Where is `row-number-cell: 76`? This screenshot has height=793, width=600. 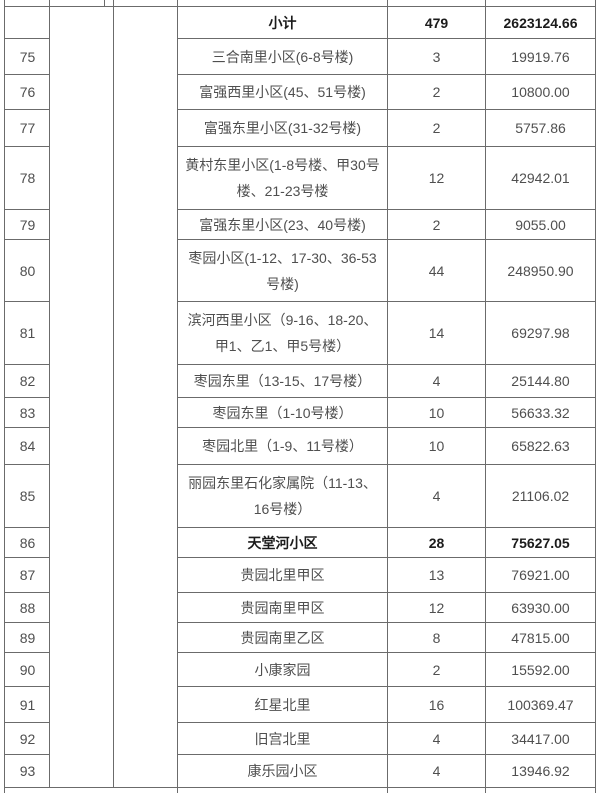
row-number-cell: 76 is located at coordinates (27, 92).